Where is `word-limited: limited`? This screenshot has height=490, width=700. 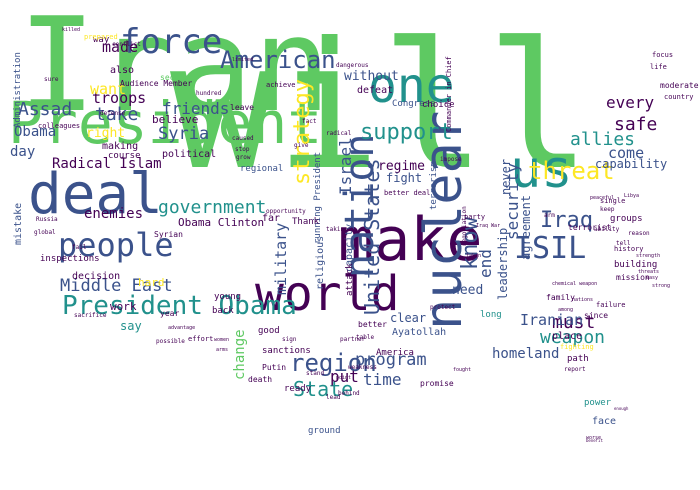 word-limited: limited is located at coordinates (243, 60).